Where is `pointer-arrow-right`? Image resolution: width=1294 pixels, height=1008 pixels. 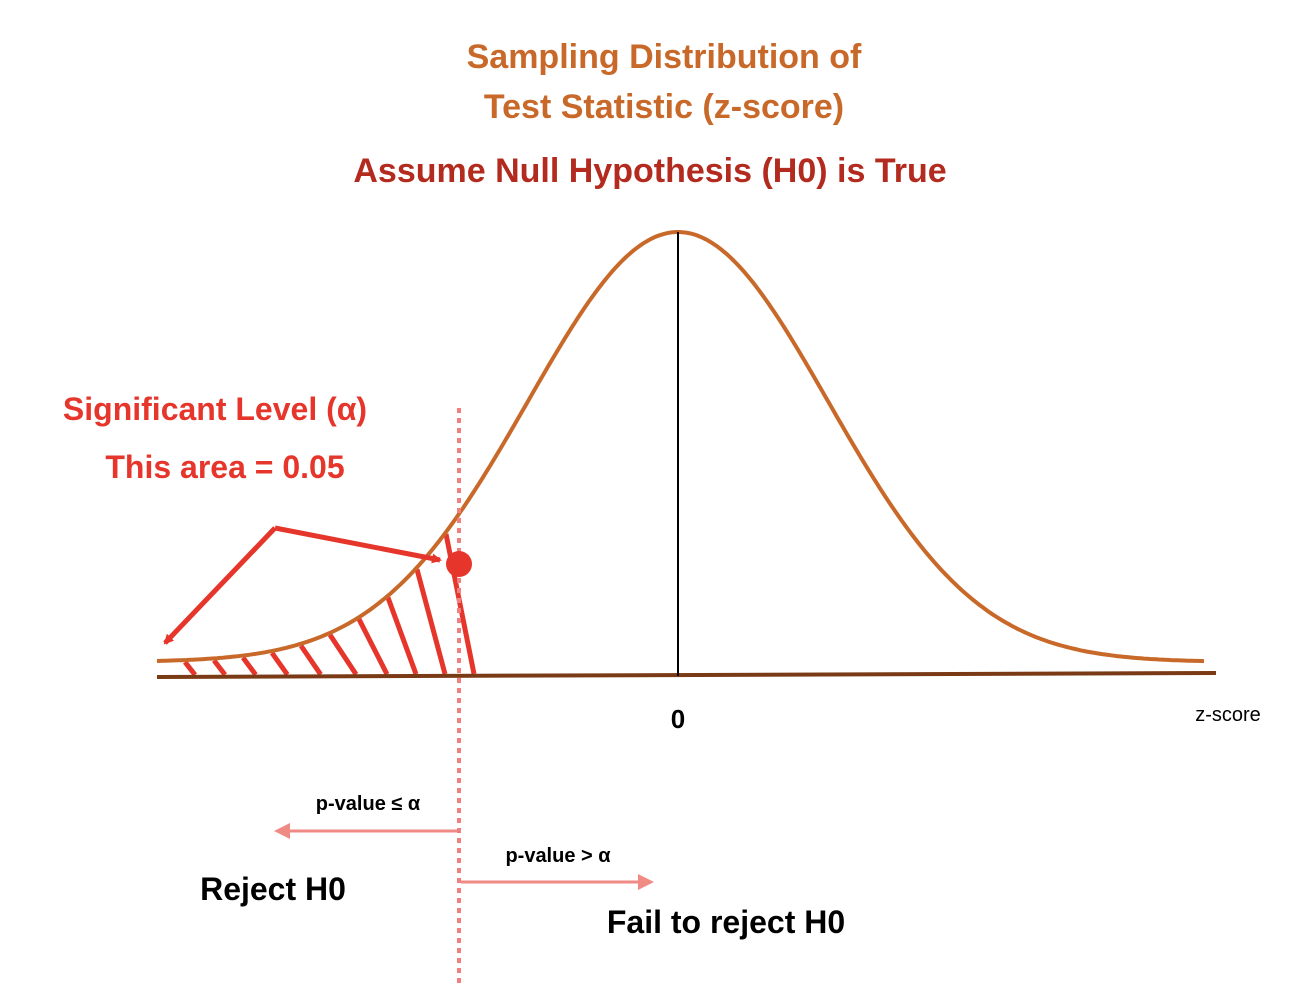
pointer-arrow-right is located at coordinates (358, 544).